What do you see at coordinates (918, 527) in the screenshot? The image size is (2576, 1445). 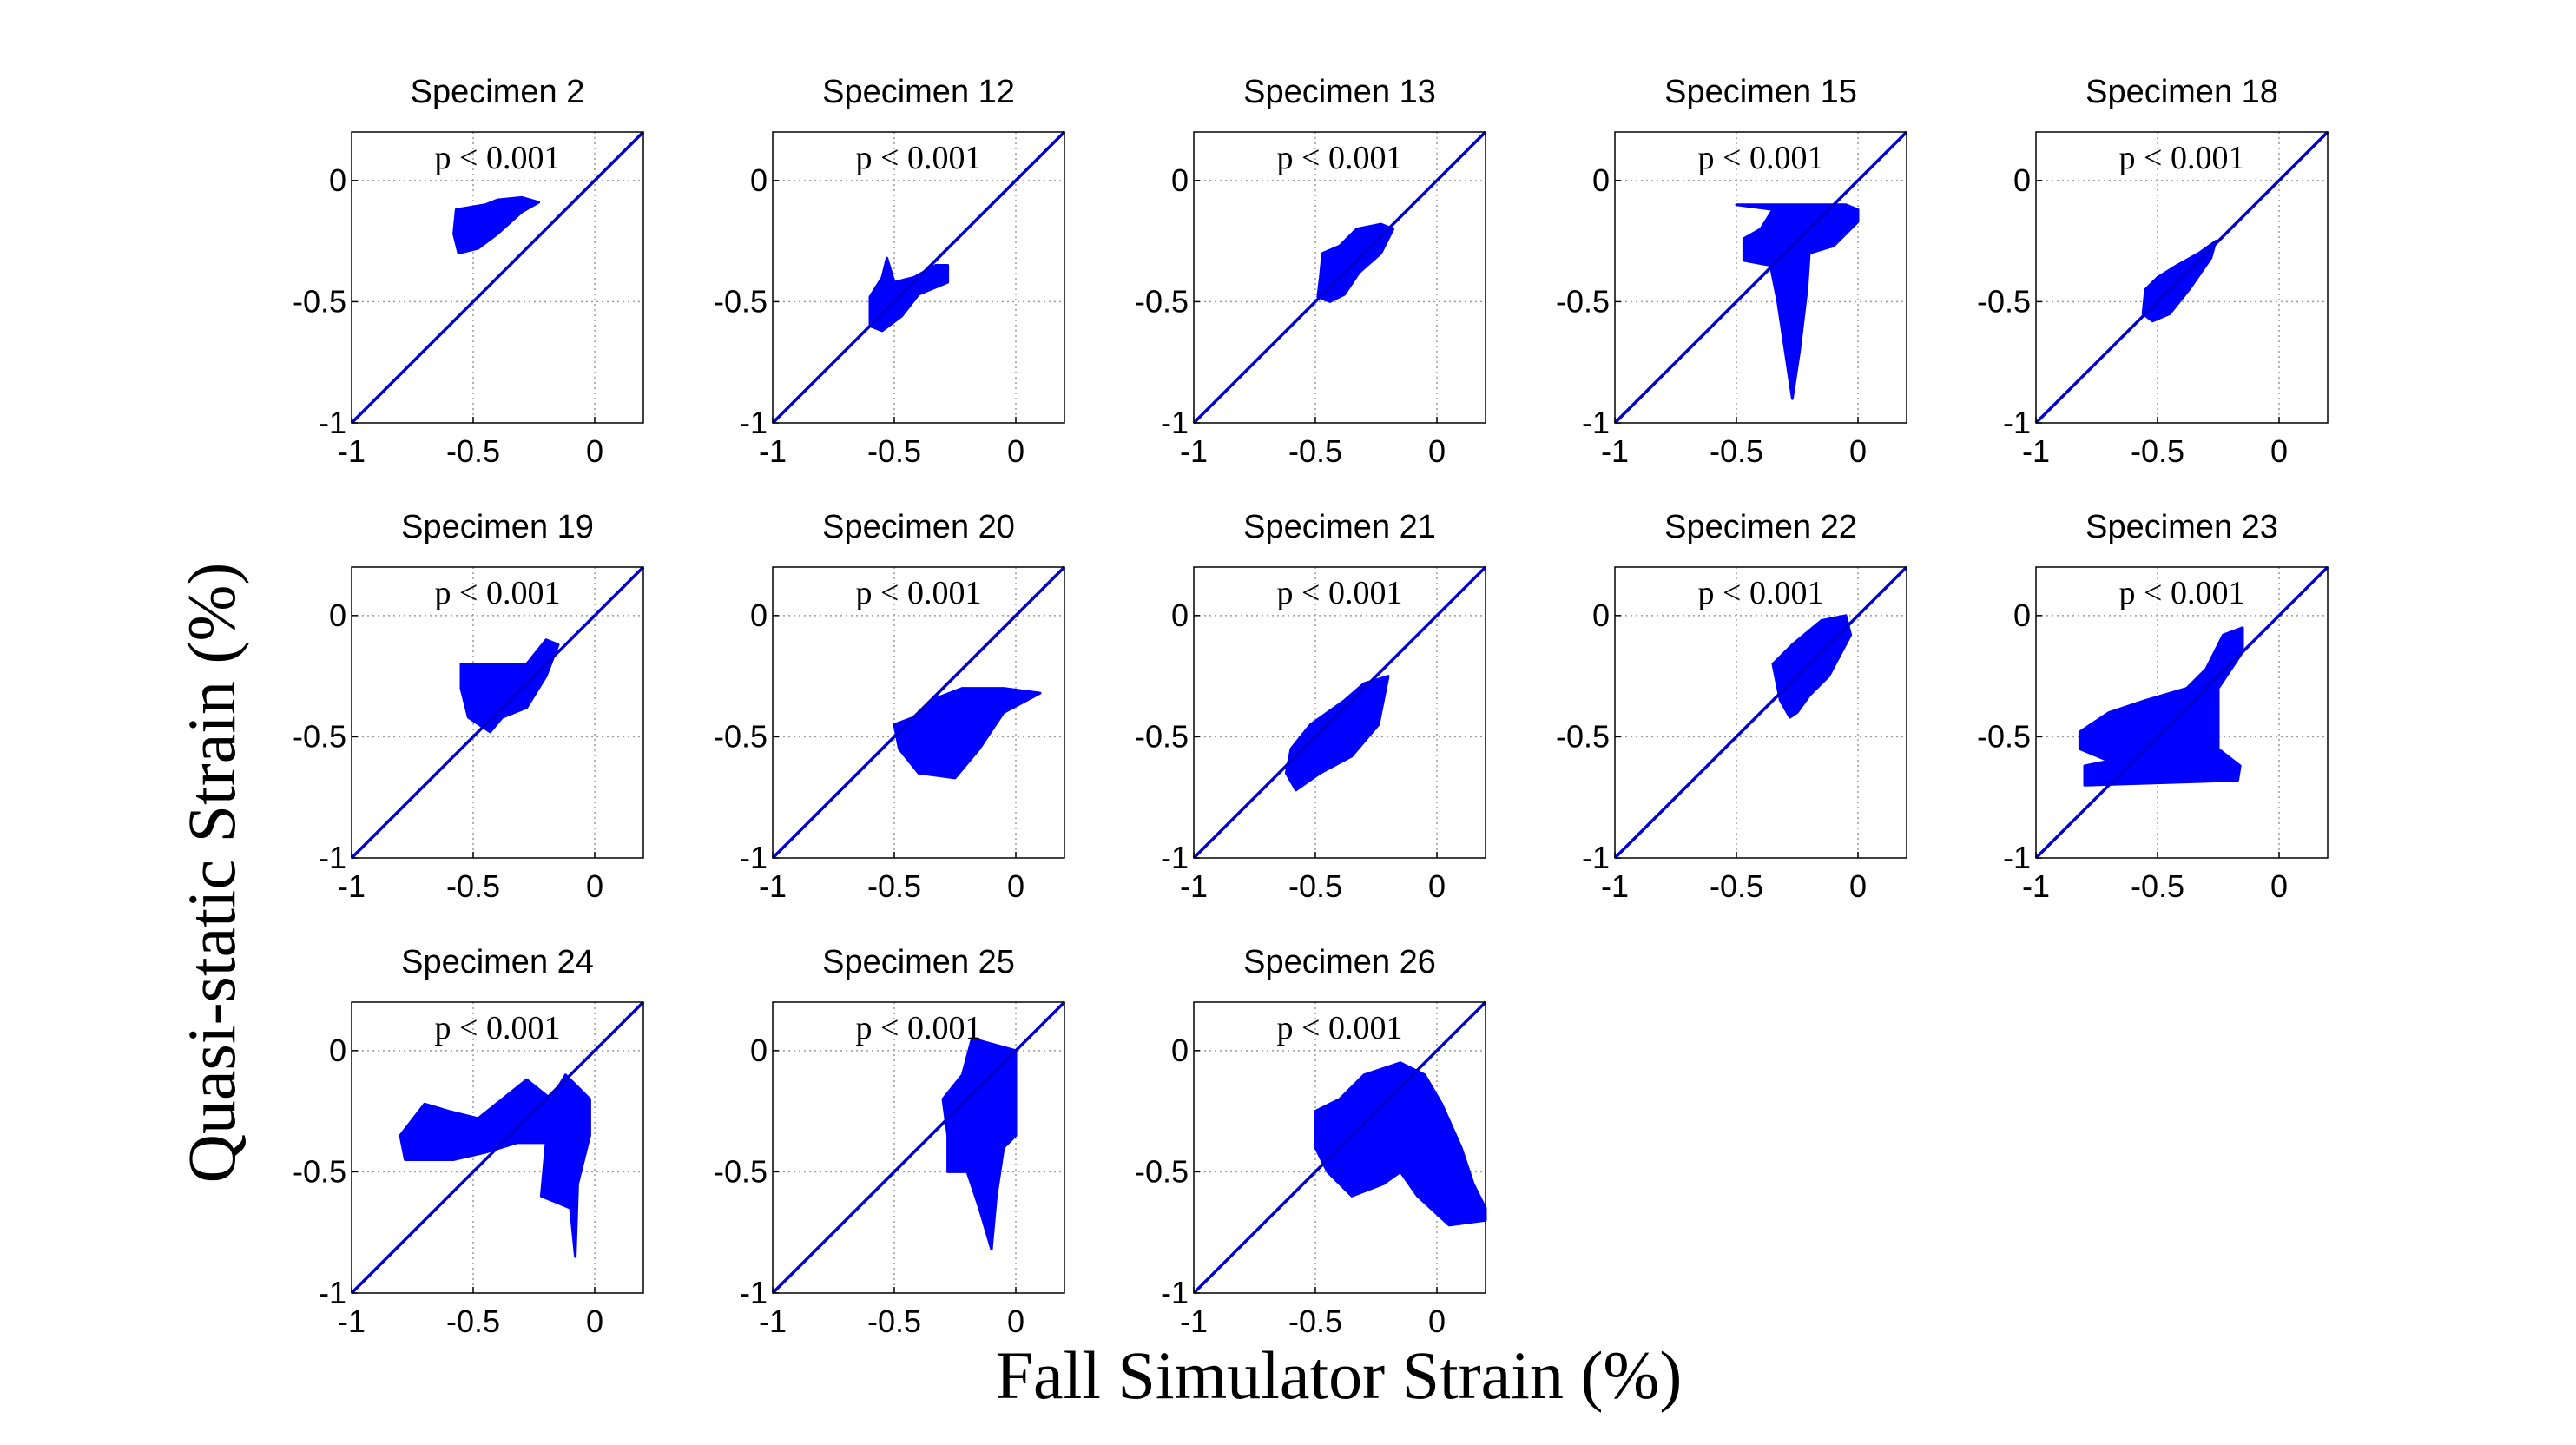 I see `subplot-title: Specimen 20` at bounding box center [918, 527].